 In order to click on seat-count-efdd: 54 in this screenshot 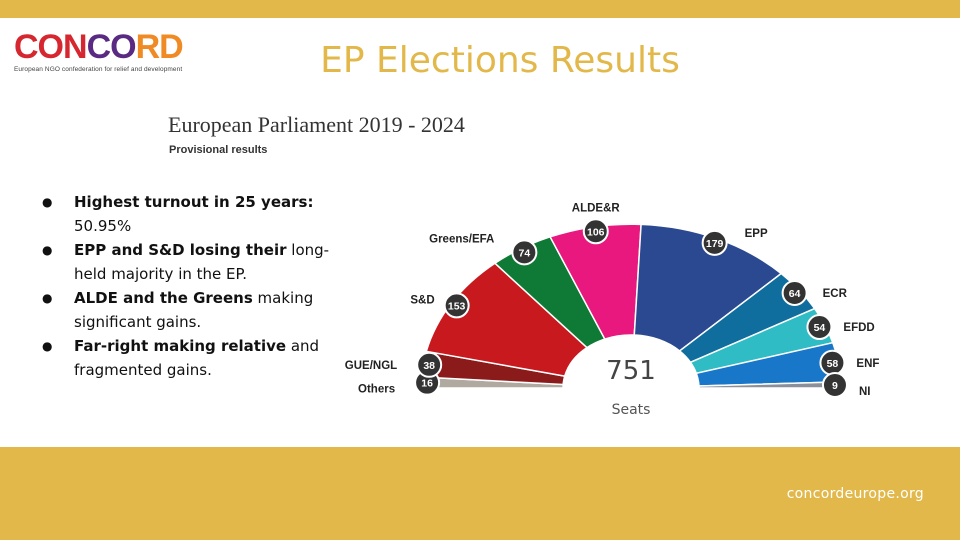, I will do `click(820, 328)`.